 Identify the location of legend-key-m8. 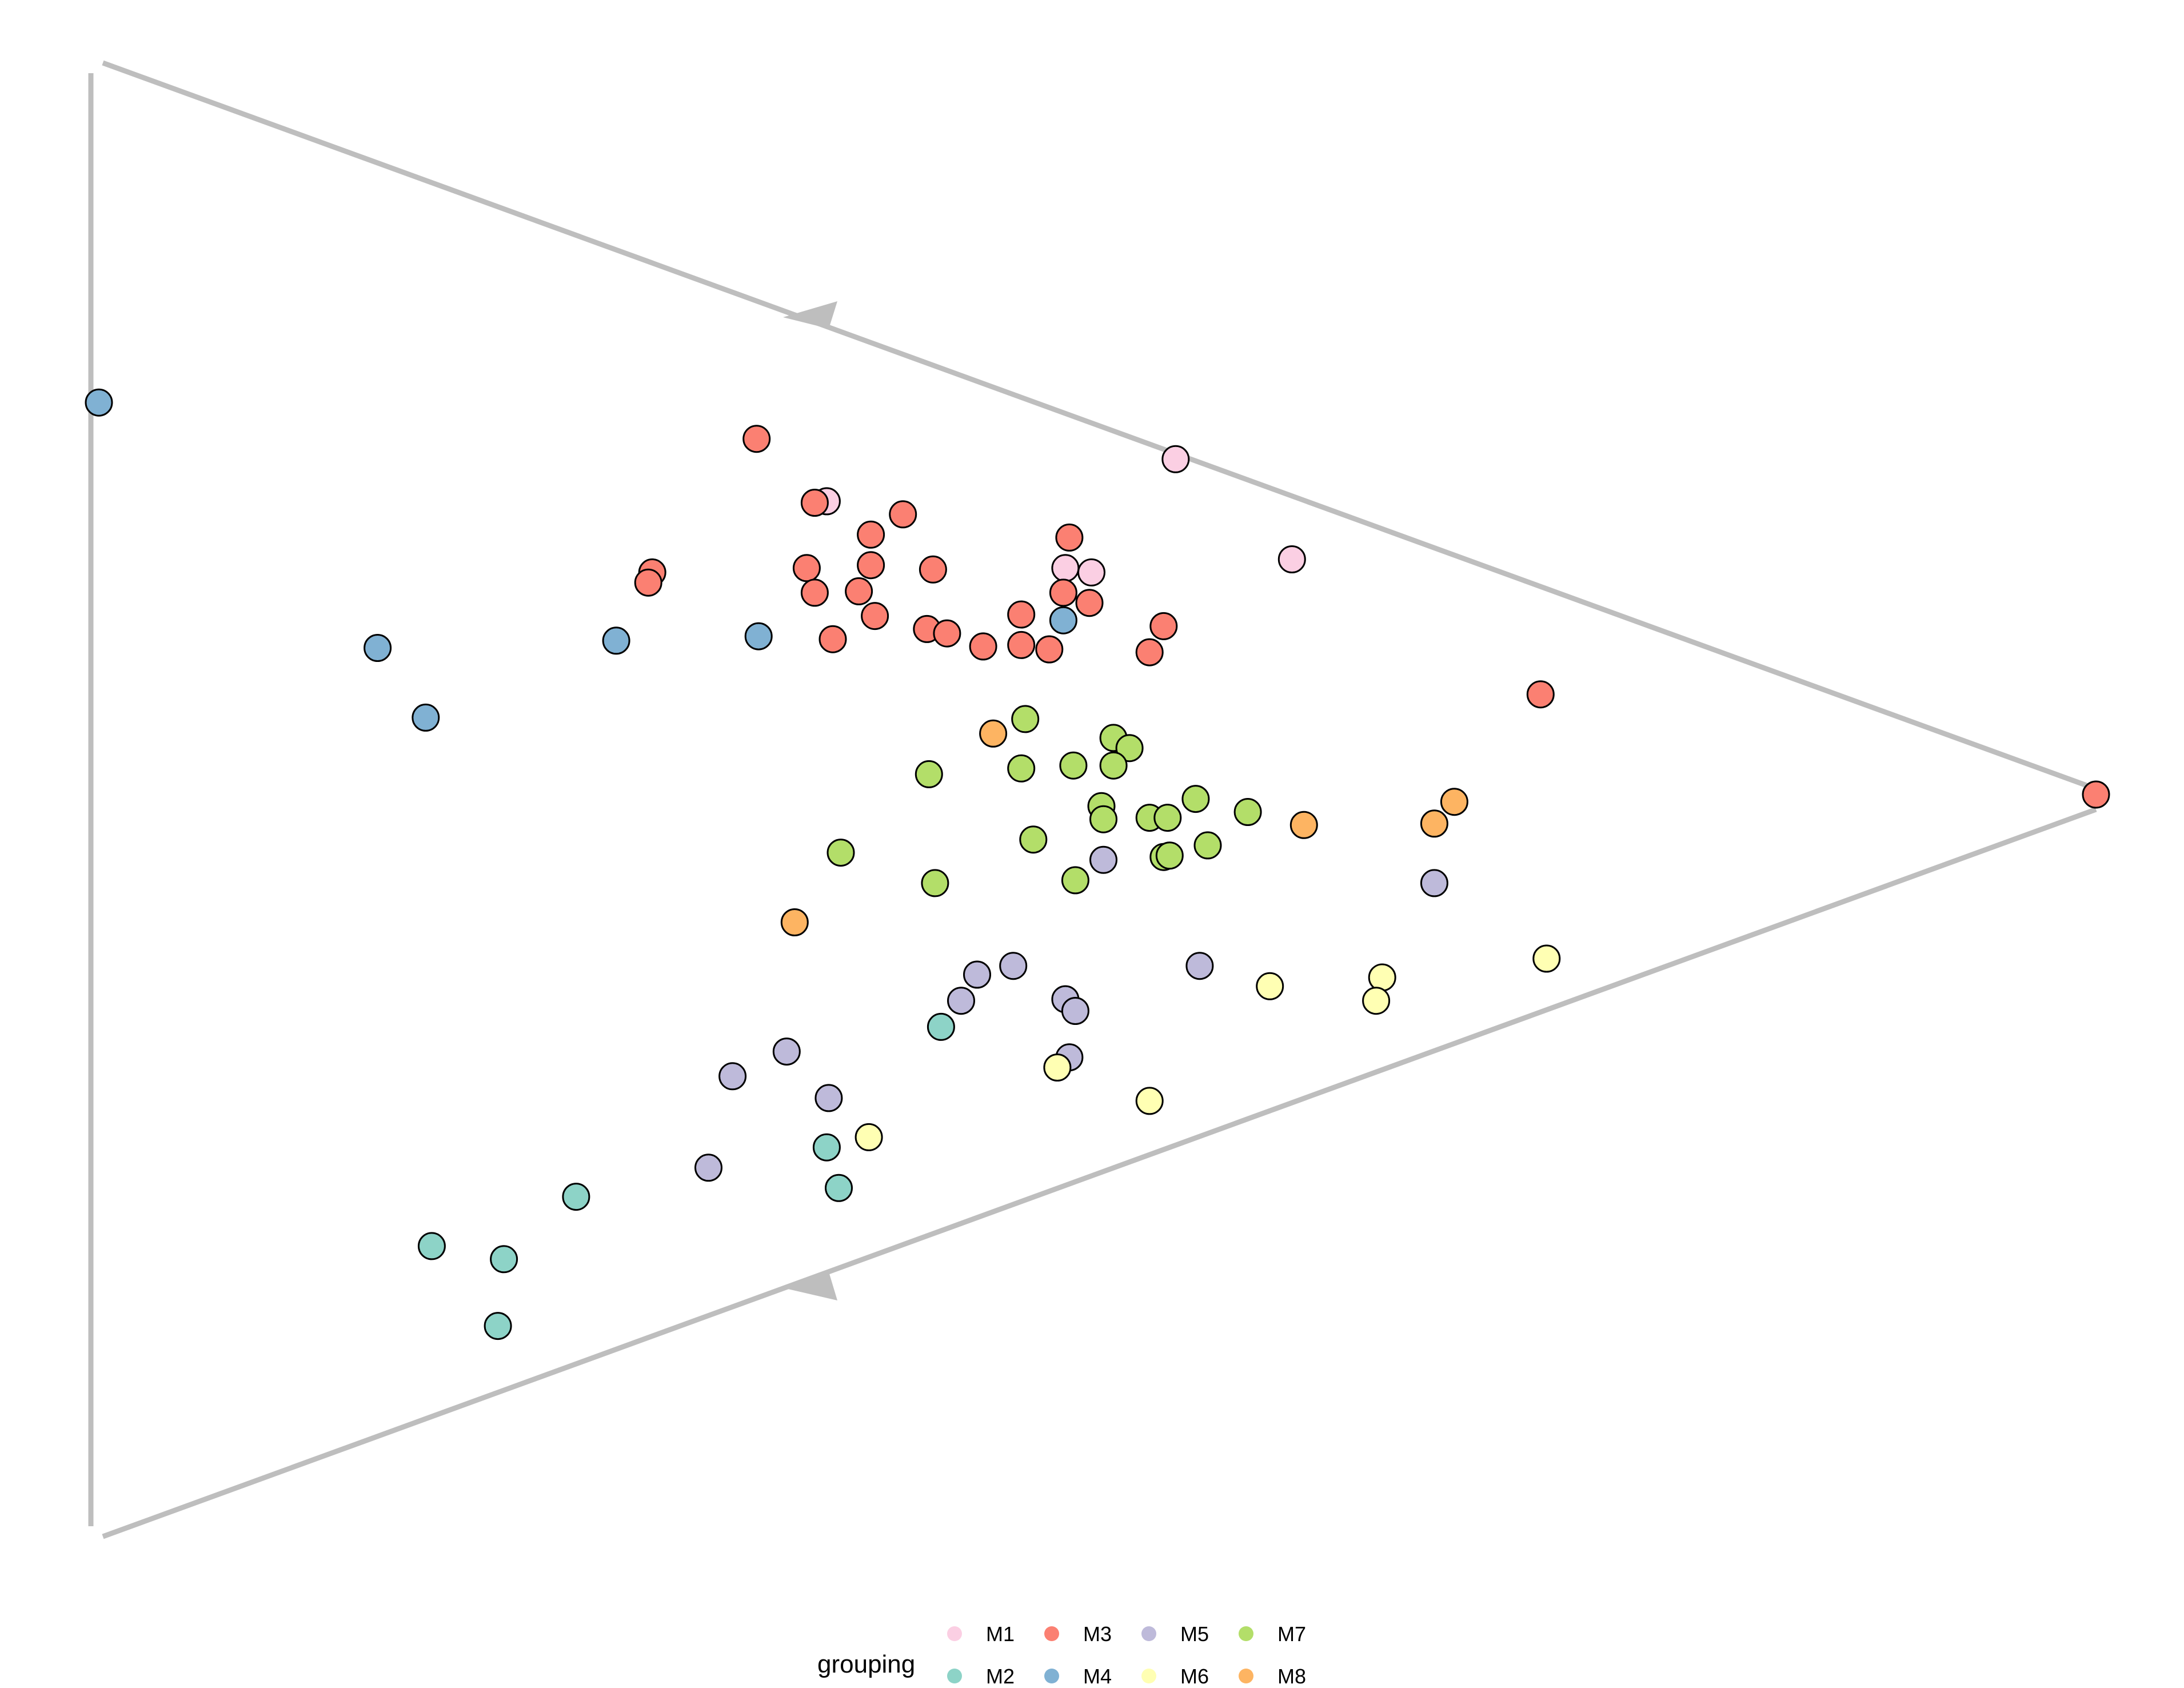
(1246, 1676).